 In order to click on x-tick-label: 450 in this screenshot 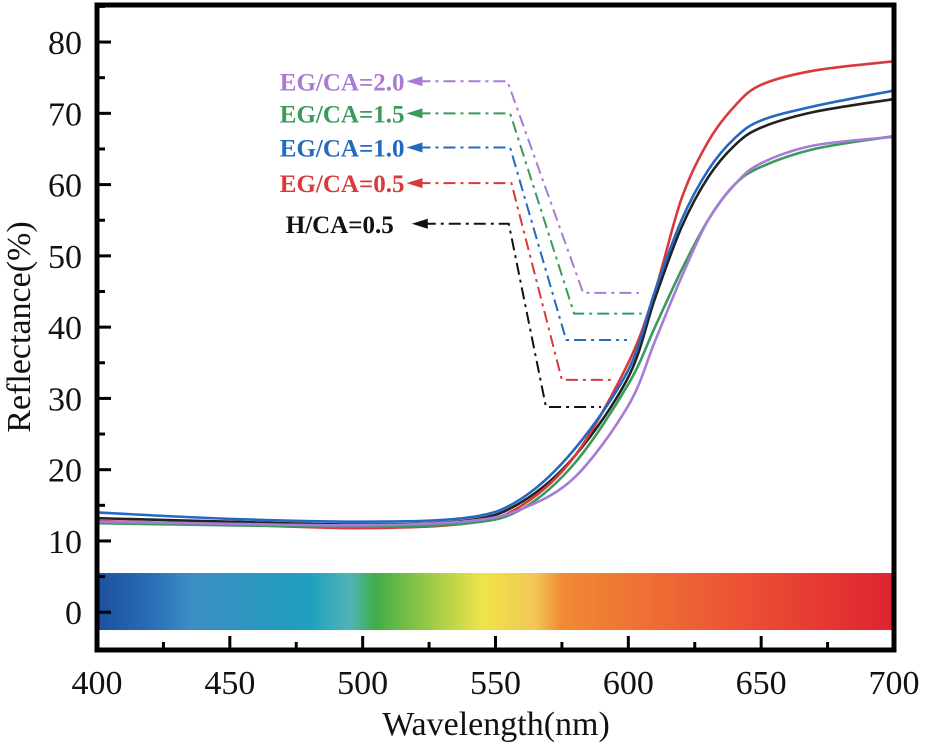, I will do `click(229, 683)`.